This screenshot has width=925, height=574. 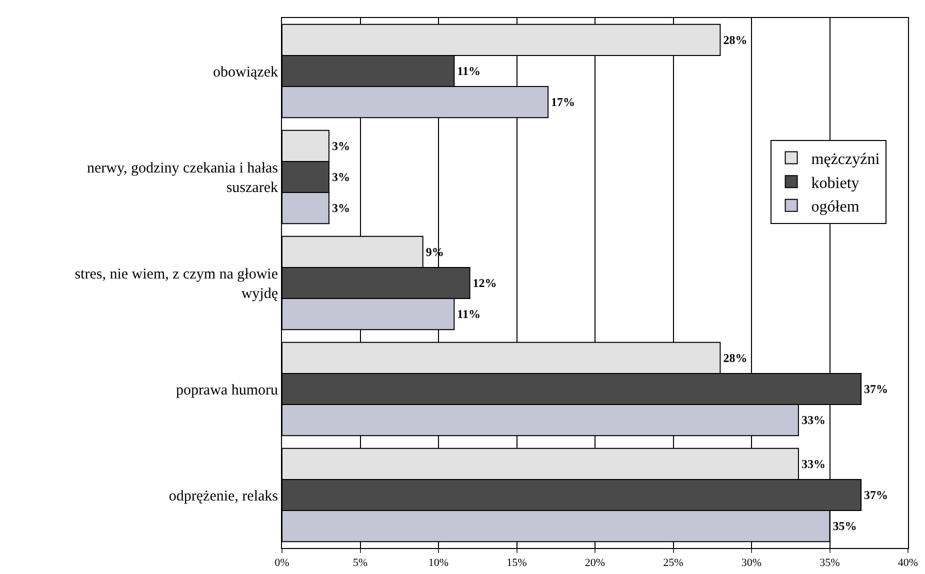 I want to click on data-label: 35%, so click(x=844, y=526).